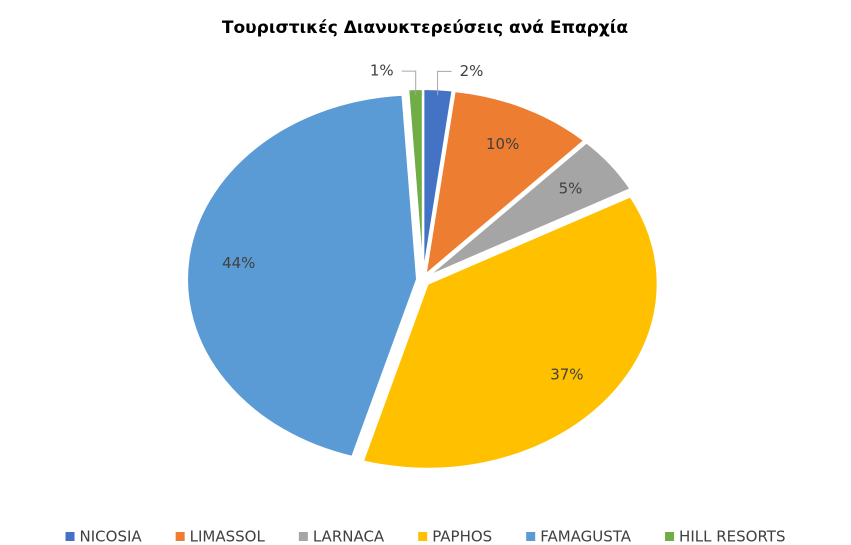  I want to click on legend-label: PAPHOS, so click(462, 536).